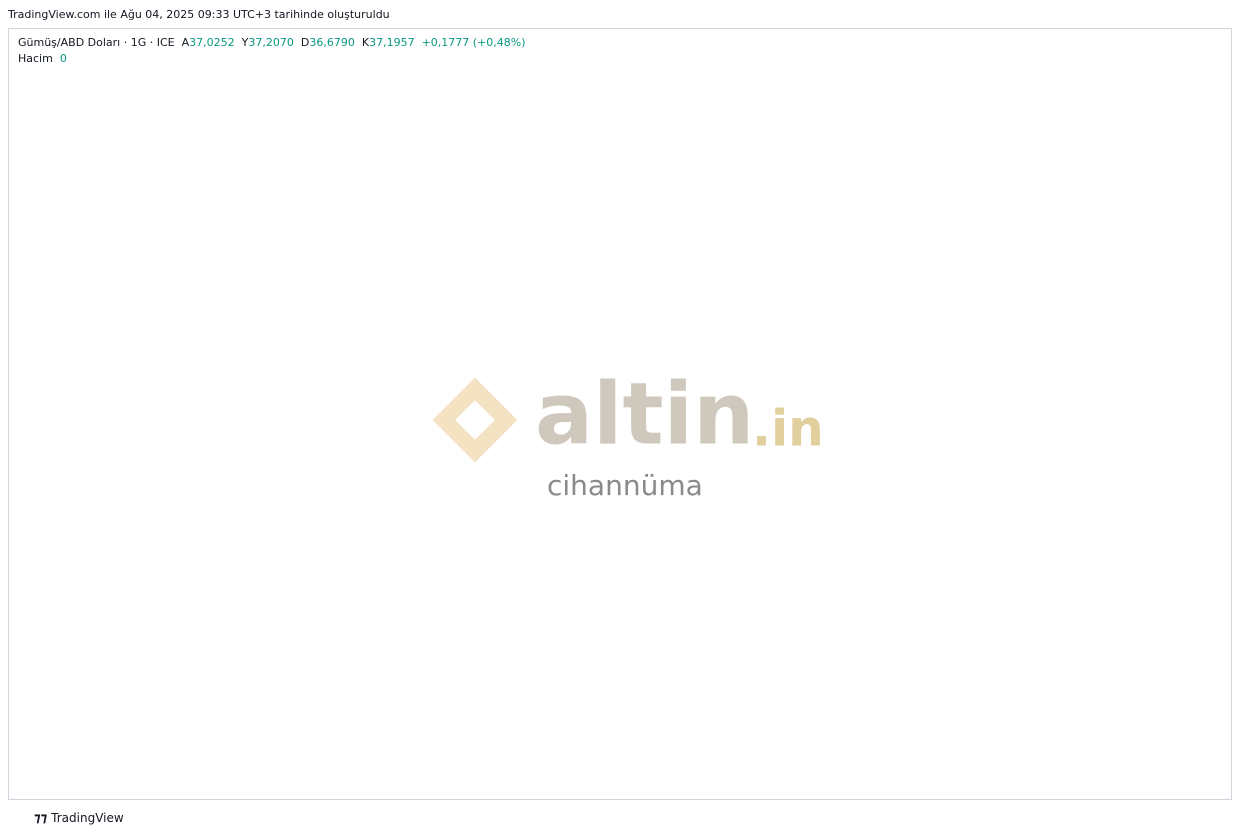  I want to click on watermark: altin .in cihannüma, so click(628, 433).